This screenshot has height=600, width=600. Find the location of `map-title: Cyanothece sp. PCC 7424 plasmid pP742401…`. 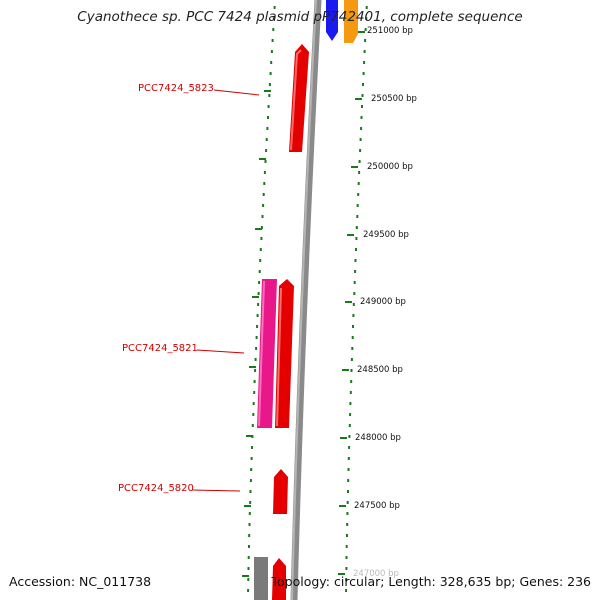

map-title: Cyanothece sp. PCC 7424 plasmid pP742401… is located at coordinates (300, 17).